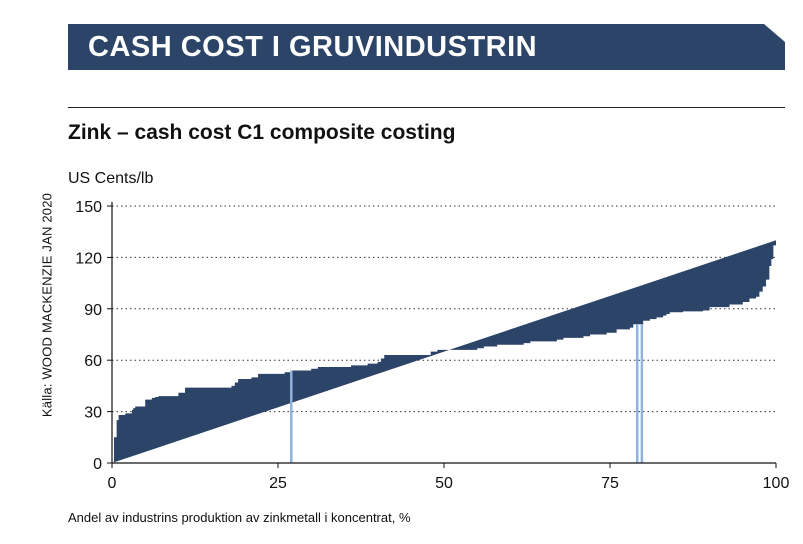 The height and width of the screenshot is (544, 803). Describe the element at coordinates (112, 483) in the screenshot. I see `x-tick-label-0: 0` at that location.